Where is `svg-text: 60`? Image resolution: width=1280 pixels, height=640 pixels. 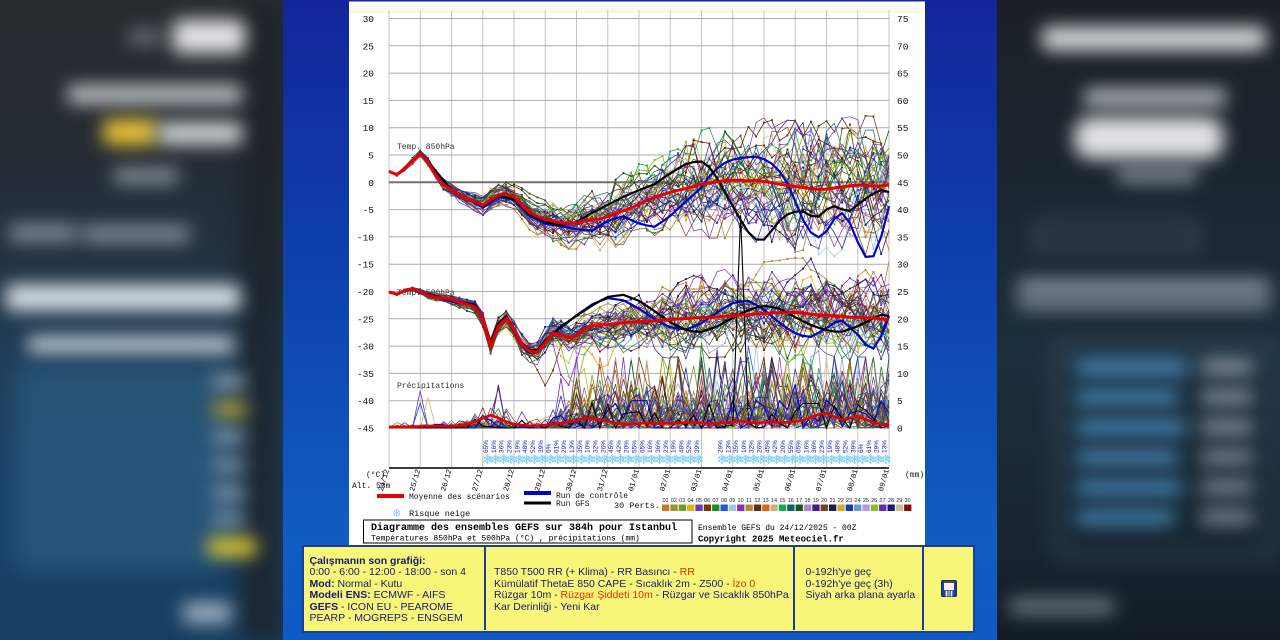
svg-text: 60 is located at coordinates (903, 101).